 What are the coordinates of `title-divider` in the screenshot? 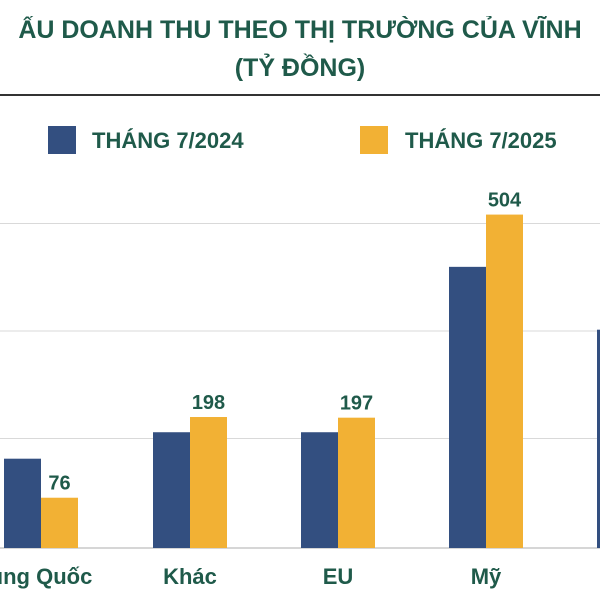 It's located at (300, 95).